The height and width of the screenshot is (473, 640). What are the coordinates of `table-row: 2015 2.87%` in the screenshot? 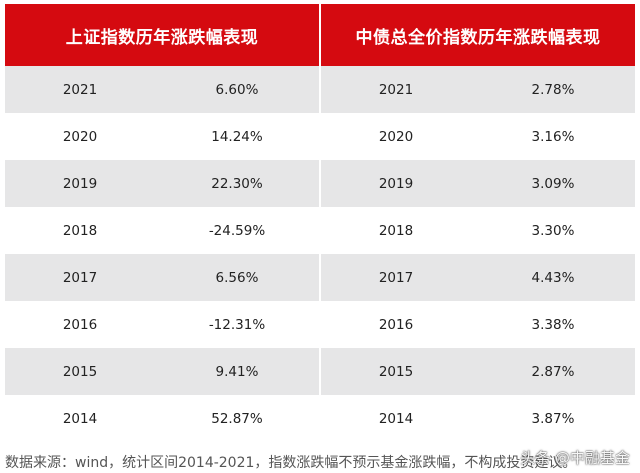 It's located at (478, 371).